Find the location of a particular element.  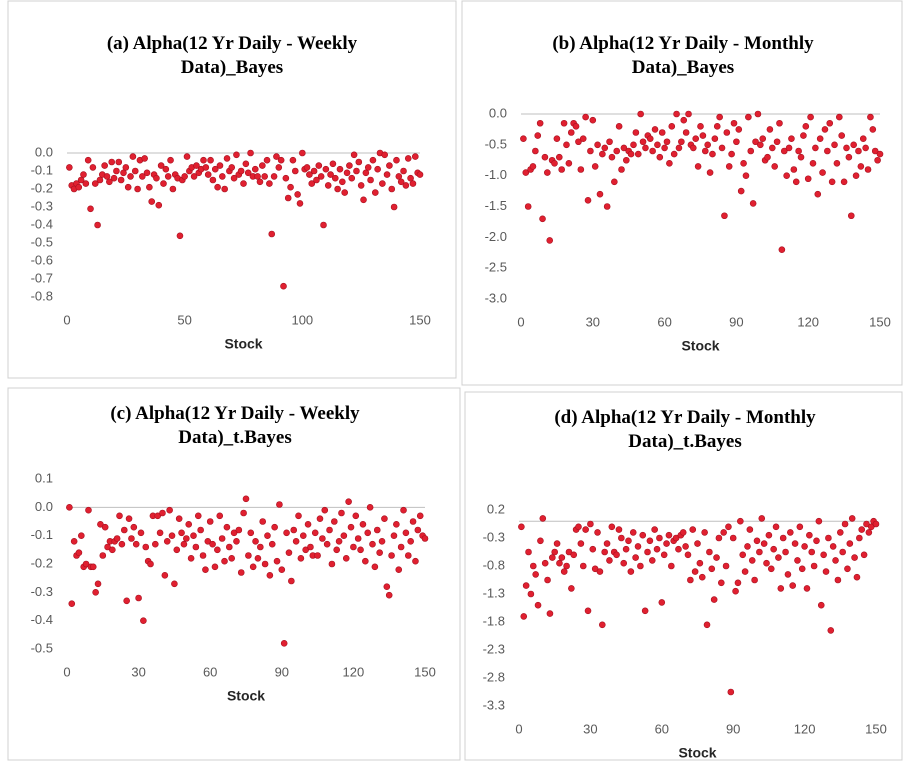

y-tick-label: -0.8 is located at coordinates (42, 295).